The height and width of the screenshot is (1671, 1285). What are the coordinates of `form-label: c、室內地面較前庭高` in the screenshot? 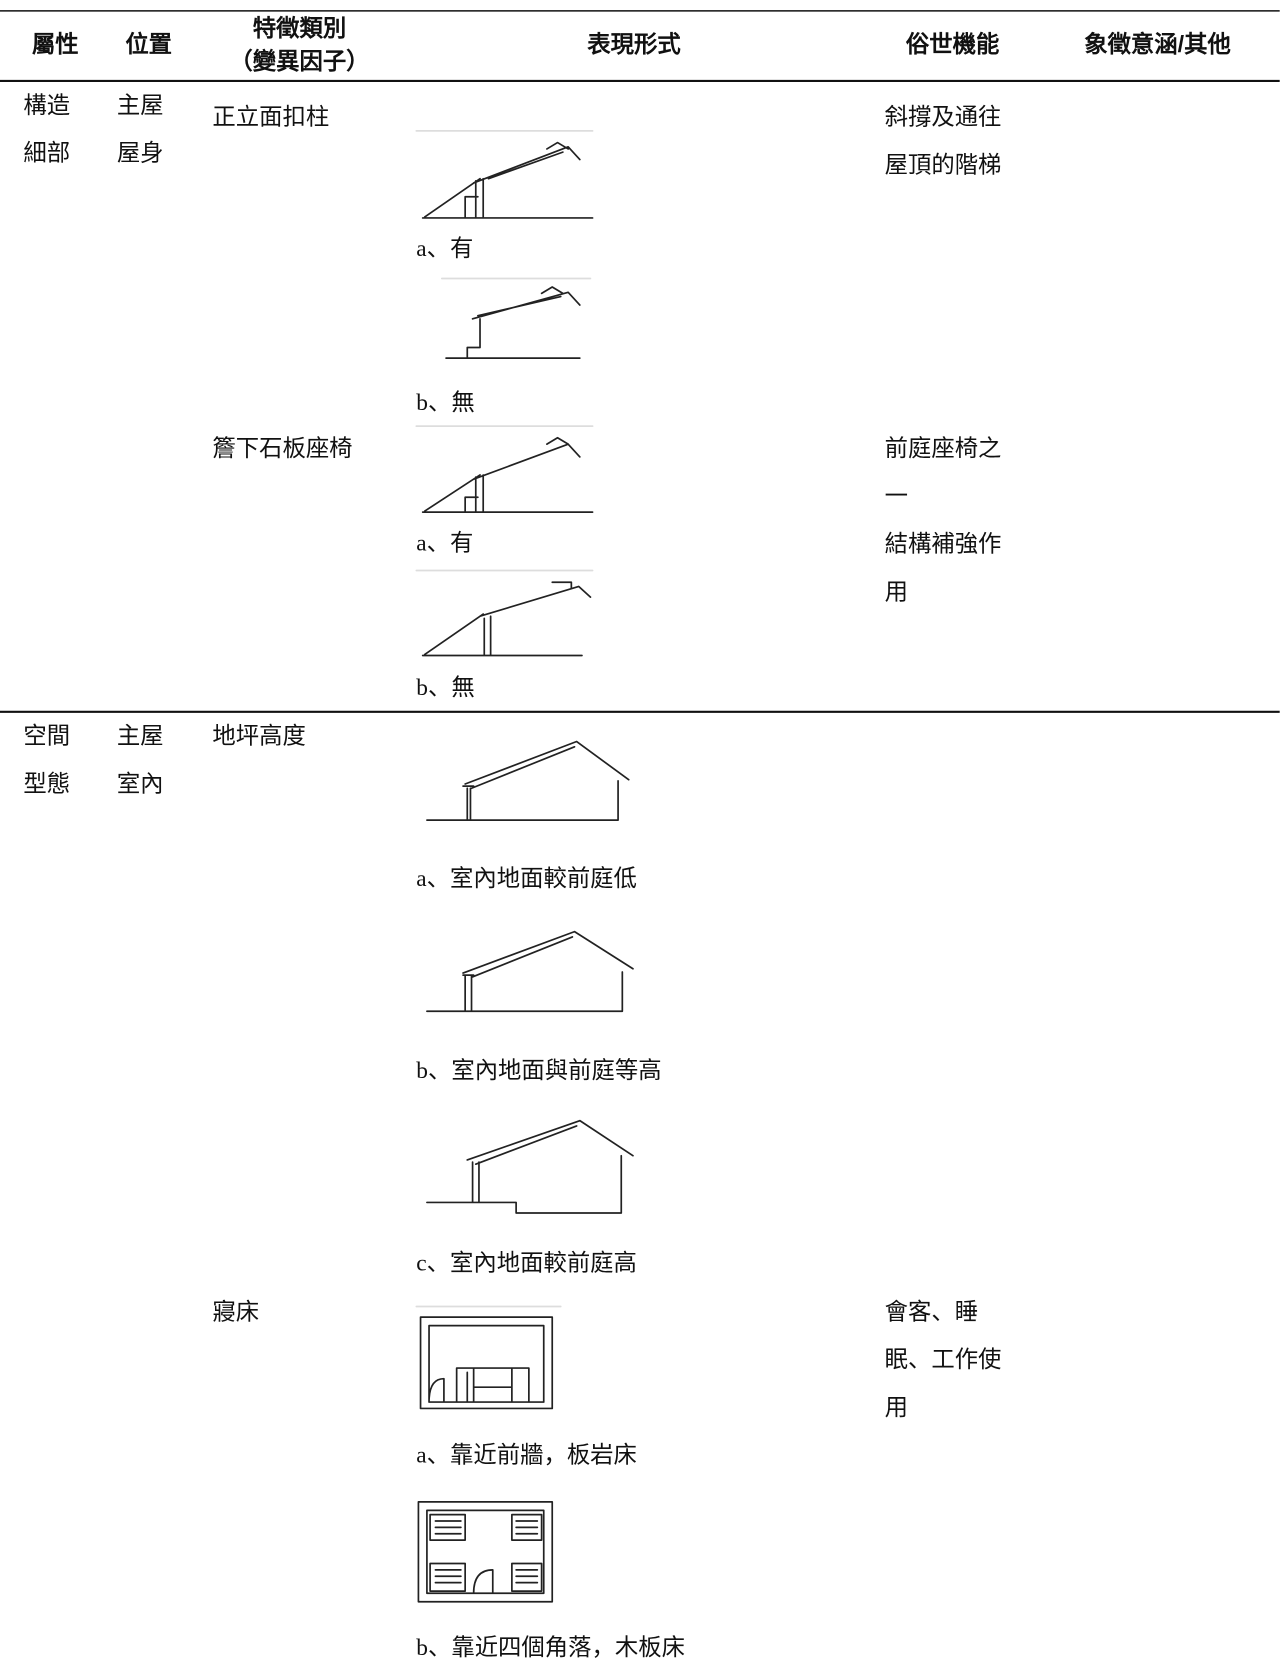 It's located at (526, 1262).